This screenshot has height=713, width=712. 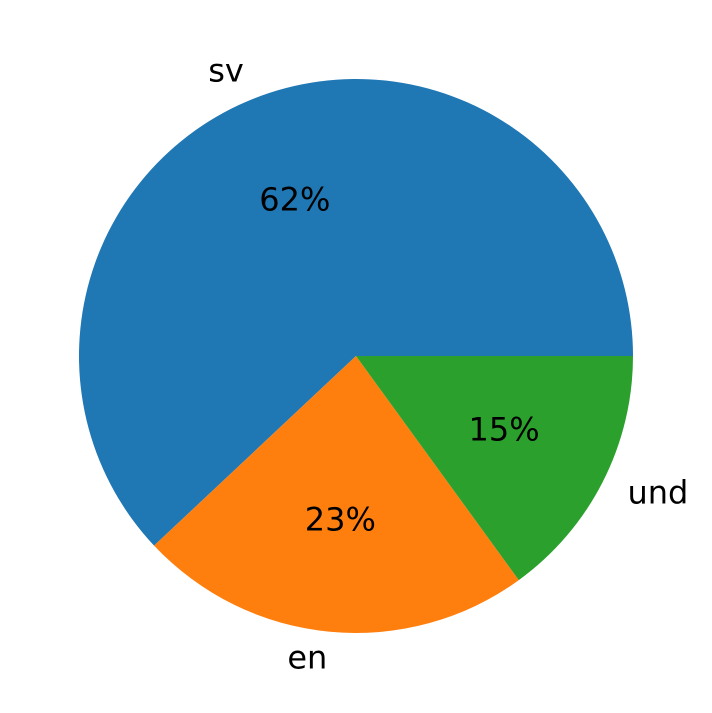 What do you see at coordinates (657, 492) in the screenshot?
I see `slice-label: und` at bounding box center [657, 492].